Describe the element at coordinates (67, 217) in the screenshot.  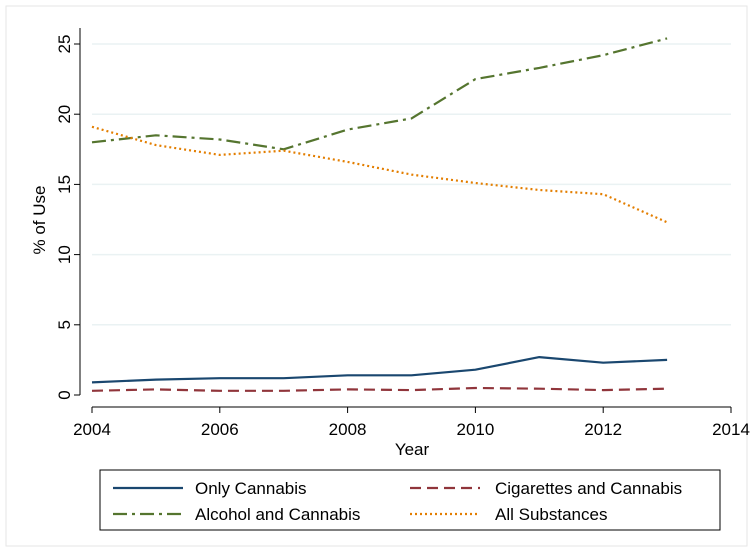
I see `y-axis-ticks: 0 5 10 15 20 25` at that location.